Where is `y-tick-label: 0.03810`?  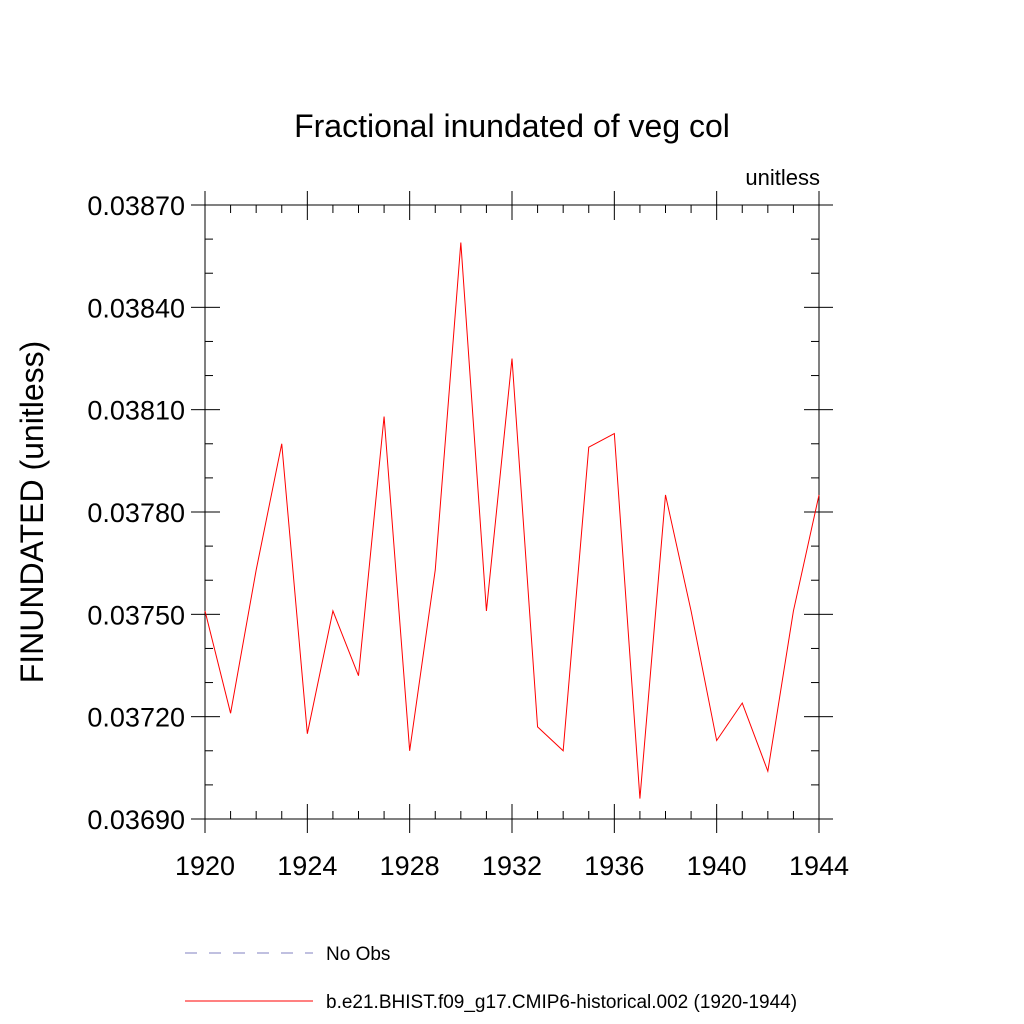 y-tick-label: 0.03810 is located at coordinates (136, 411).